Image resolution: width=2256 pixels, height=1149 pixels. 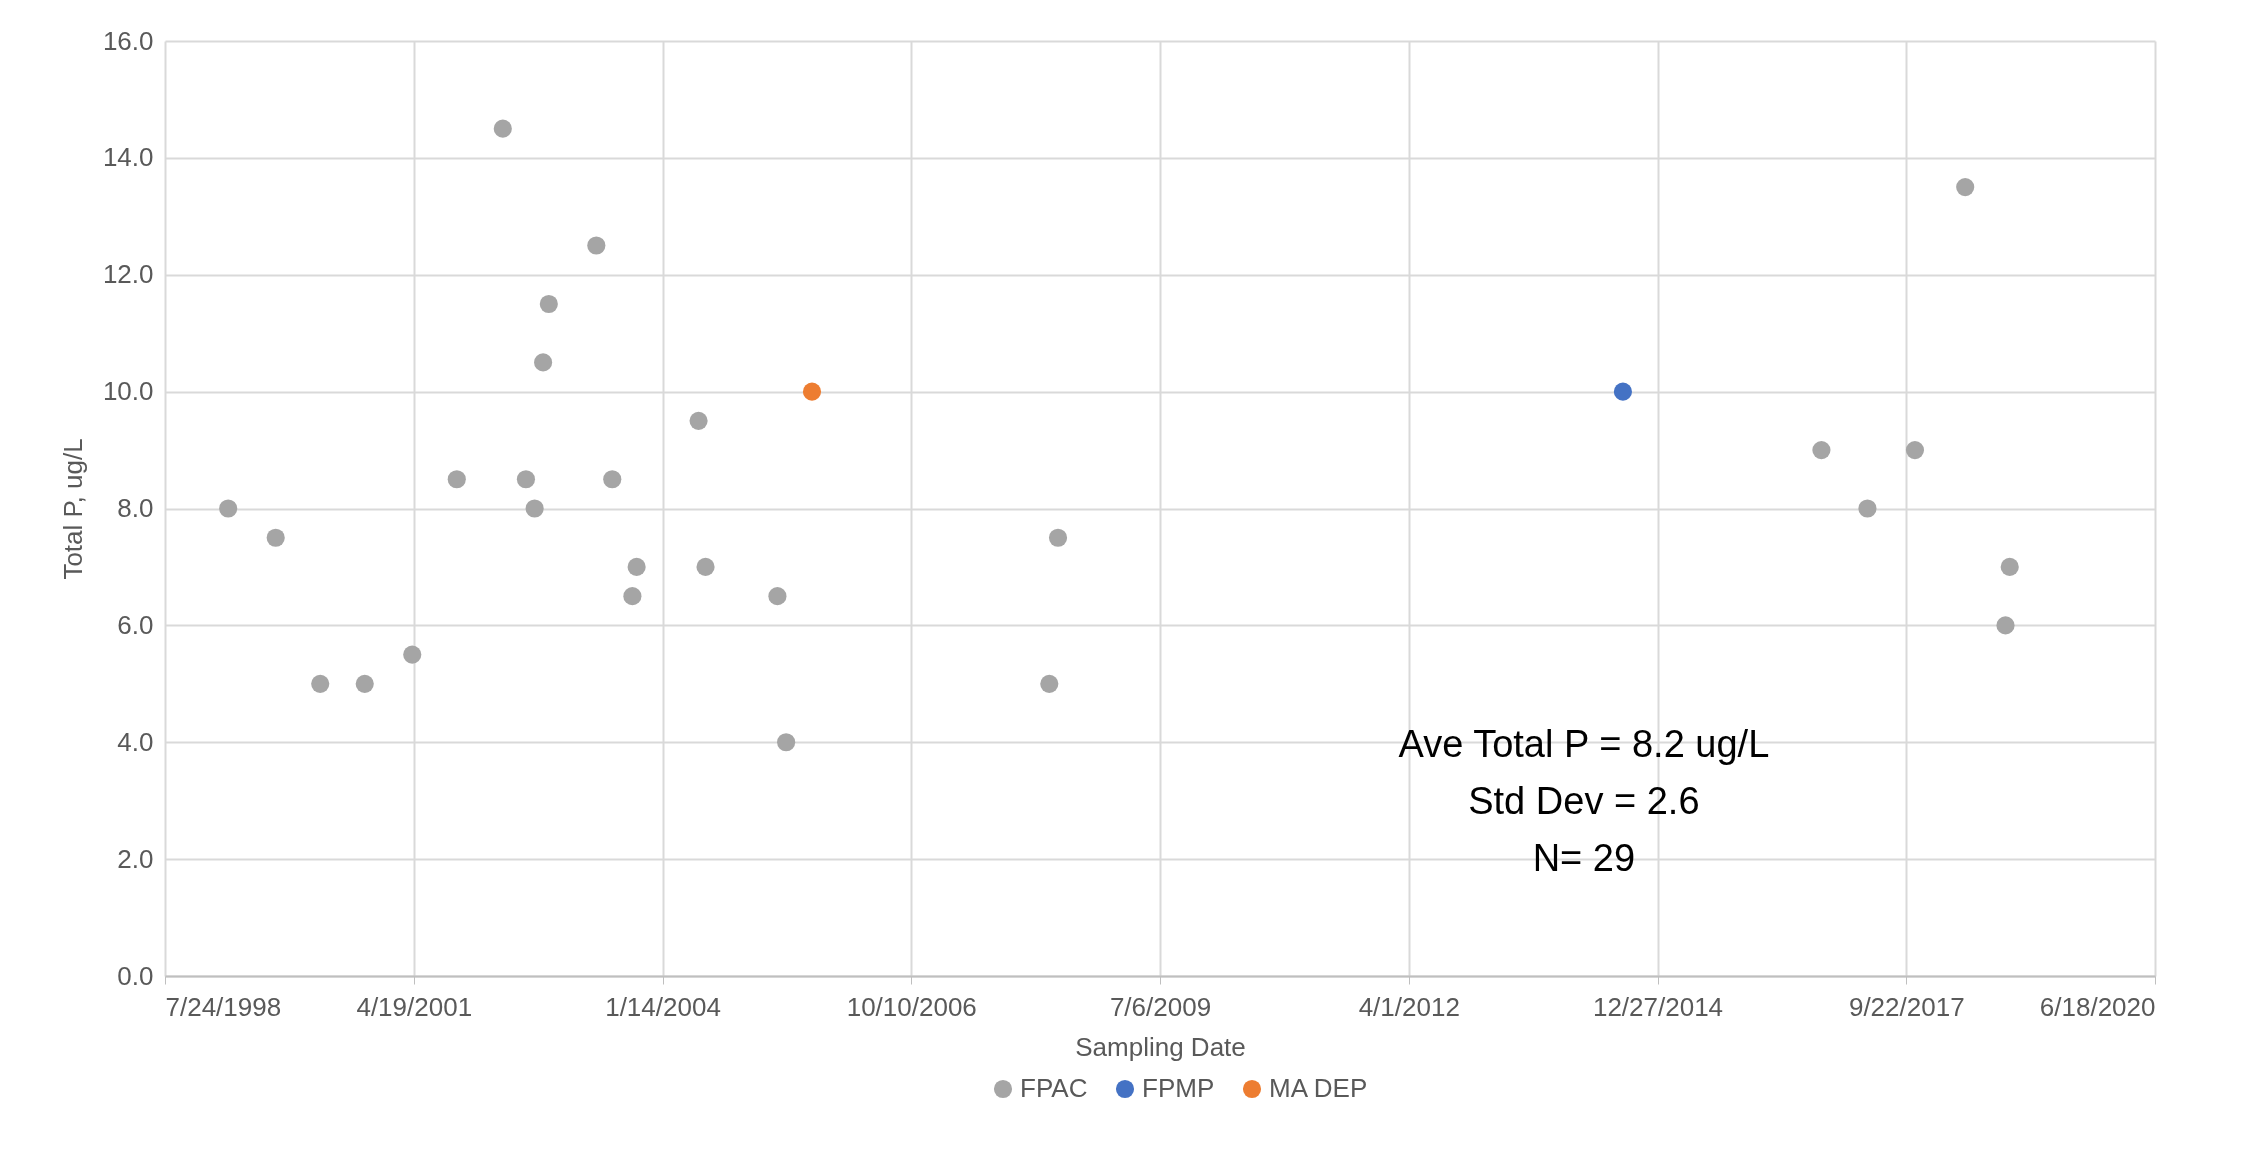 I want to click on y-tick-label: 2.0, so click(x=135, y=858).